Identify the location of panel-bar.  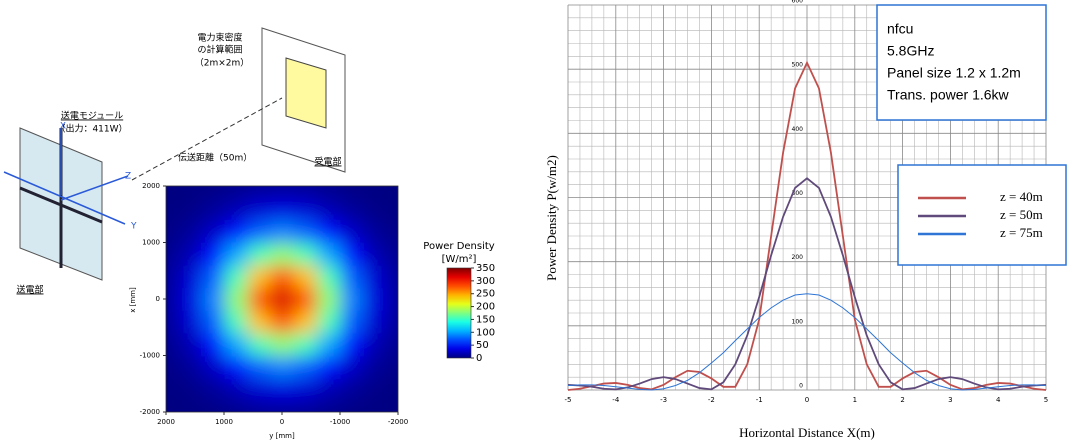
(61, 205).